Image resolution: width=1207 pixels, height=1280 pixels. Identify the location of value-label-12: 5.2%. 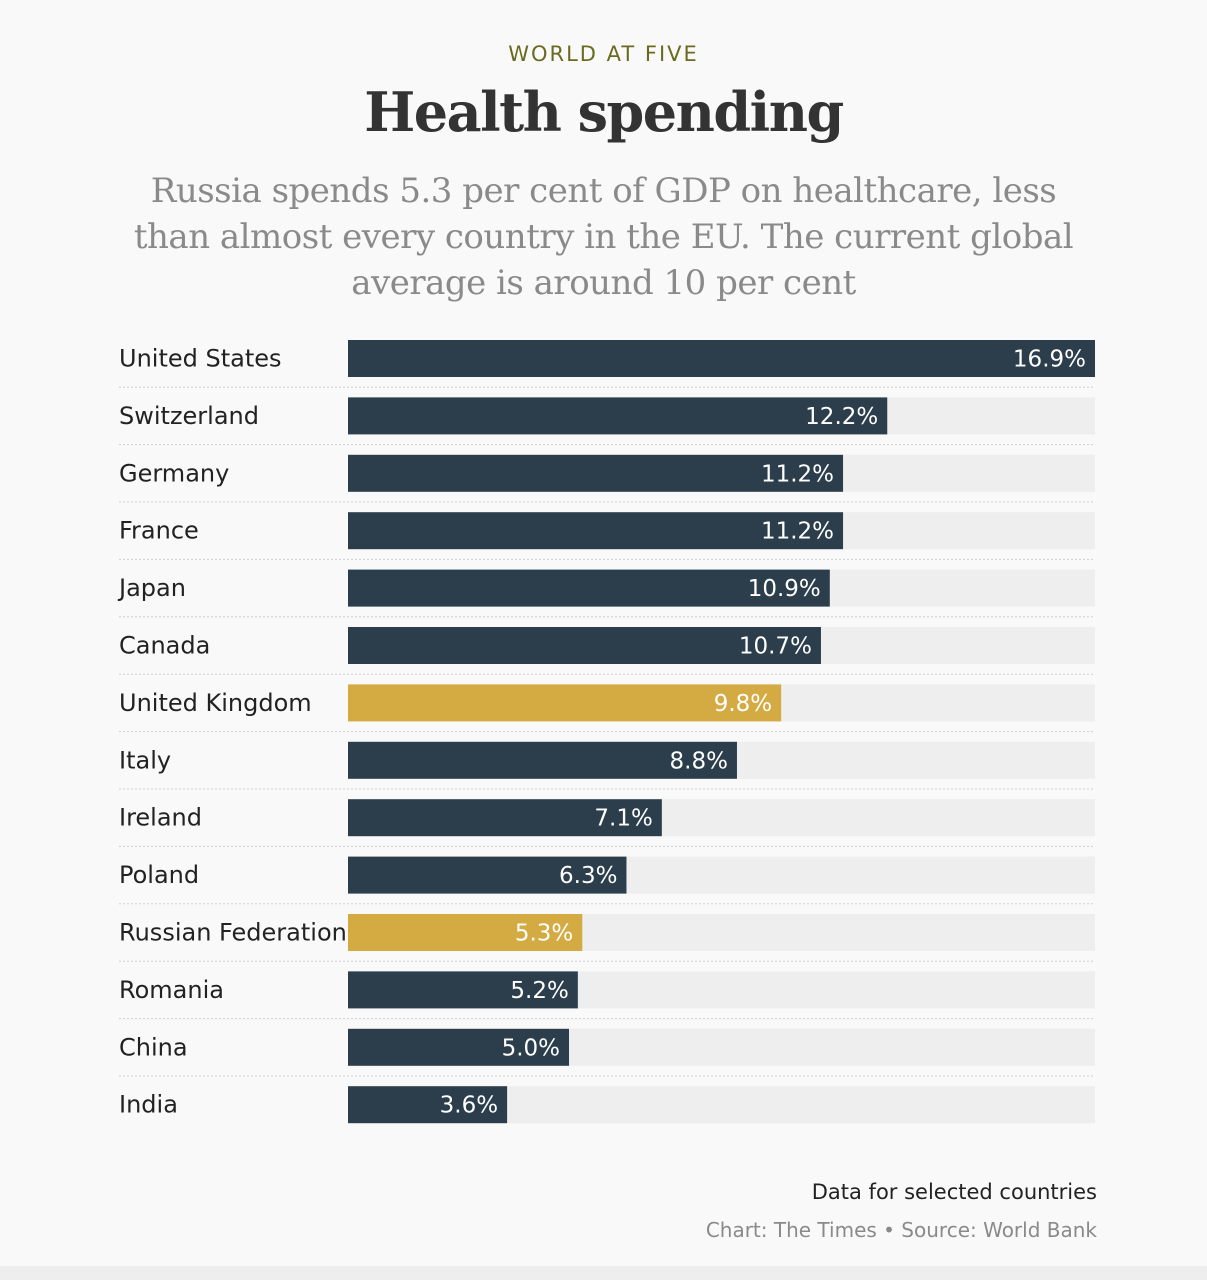
(539, 991).